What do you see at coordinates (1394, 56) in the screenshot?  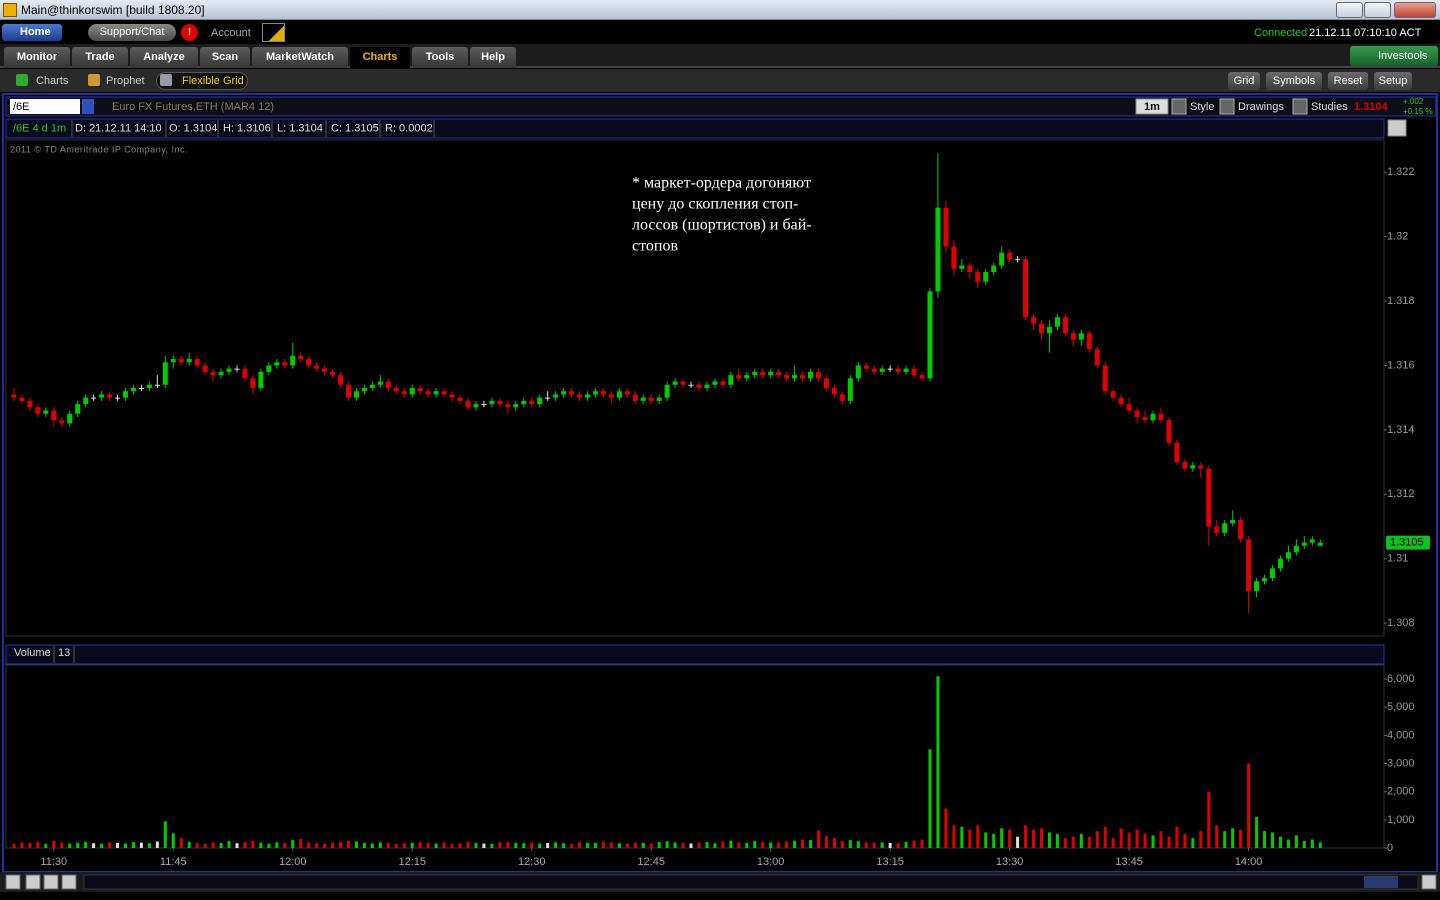 I see `investools-button: Investools` at bounding box center [1394, 56].